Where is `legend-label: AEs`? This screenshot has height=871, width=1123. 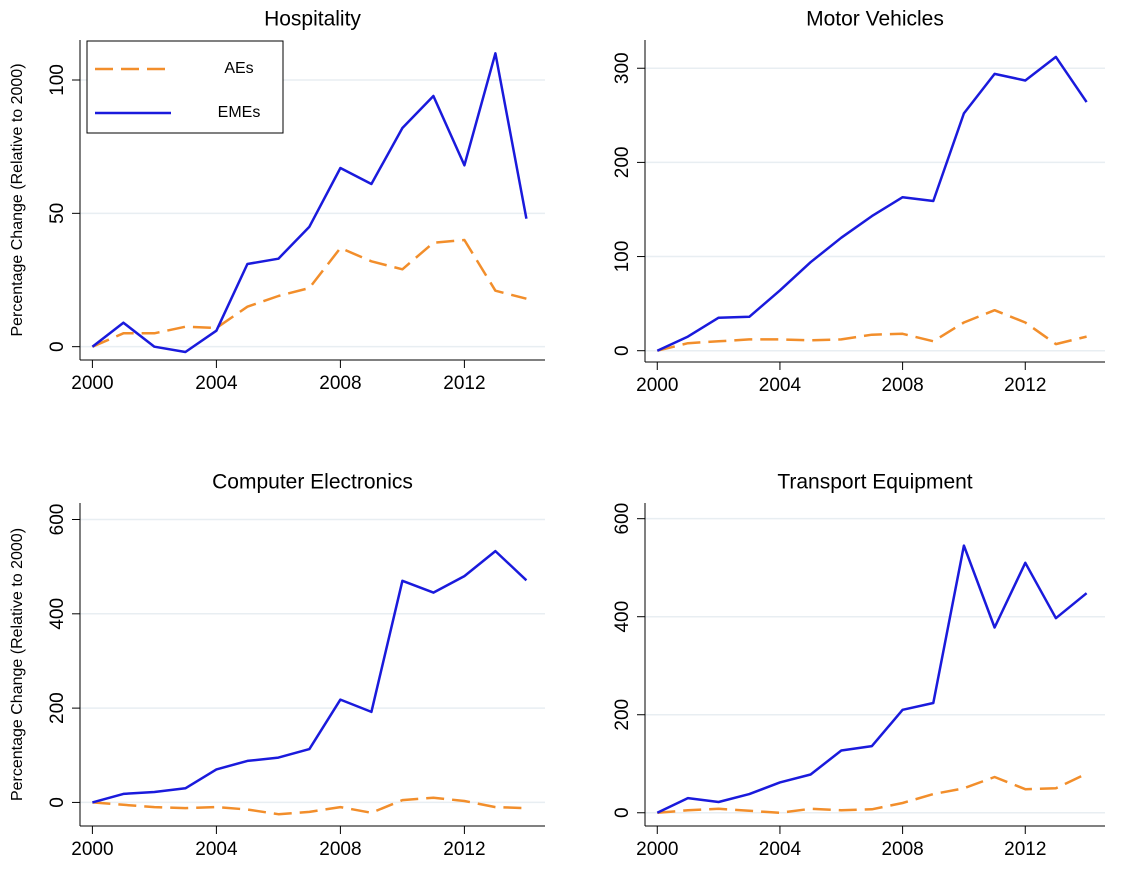
legend-label: AEs is located at coordinates (238, 68).